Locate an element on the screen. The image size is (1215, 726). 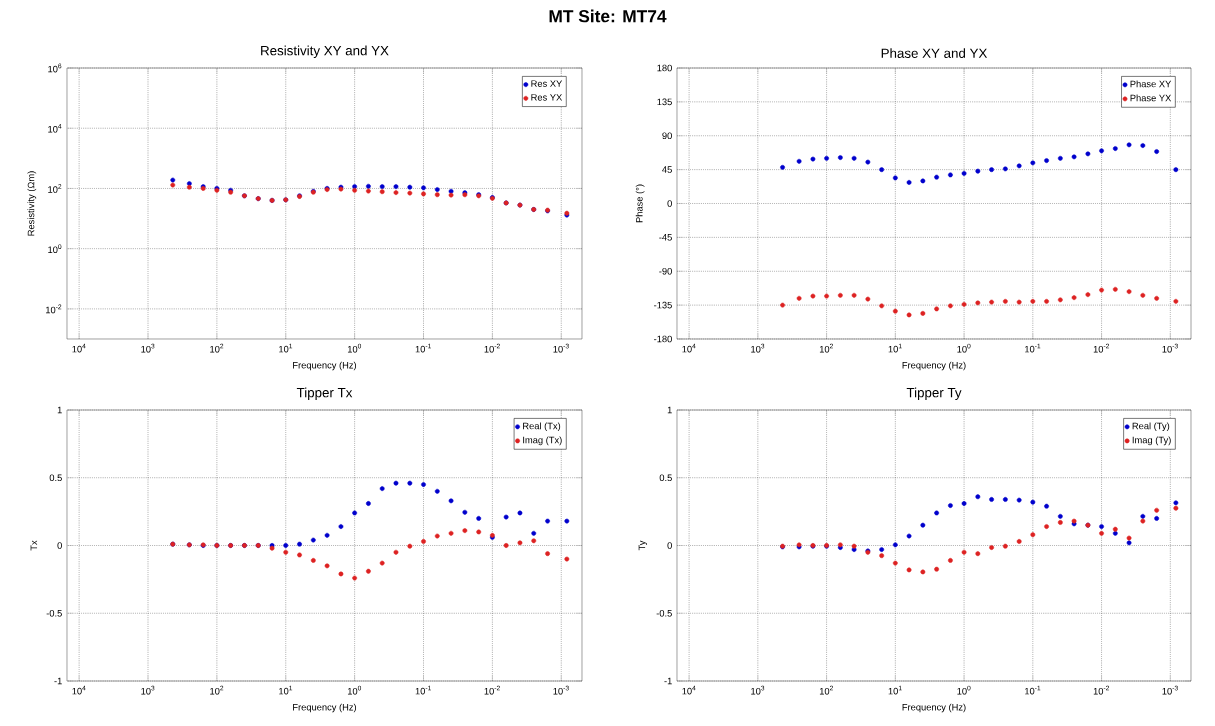
chart-title: Tipper Ty is located at coordinates (934, 393).